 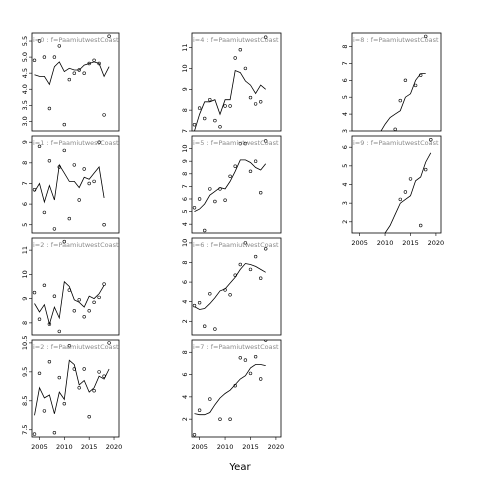 I want to click on panel-strip-label: i=4 : f=PaamiutwestCoast, so click(x=236, y=40).